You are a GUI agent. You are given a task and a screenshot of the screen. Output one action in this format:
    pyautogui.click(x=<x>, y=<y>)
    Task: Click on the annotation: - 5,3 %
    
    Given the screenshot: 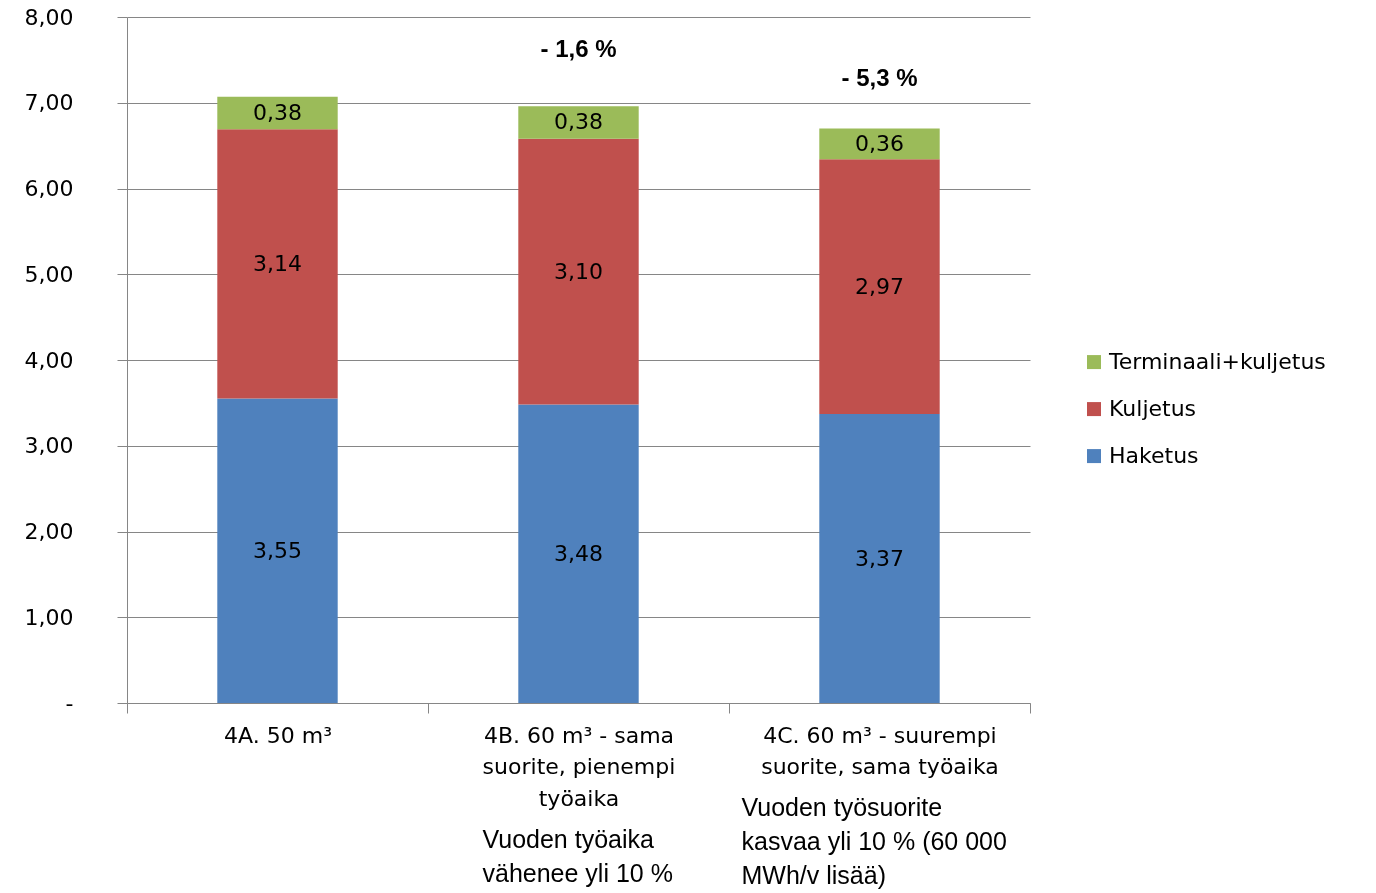 What is the action you would take?
    pyautogui.click(x=879, y=77)
    